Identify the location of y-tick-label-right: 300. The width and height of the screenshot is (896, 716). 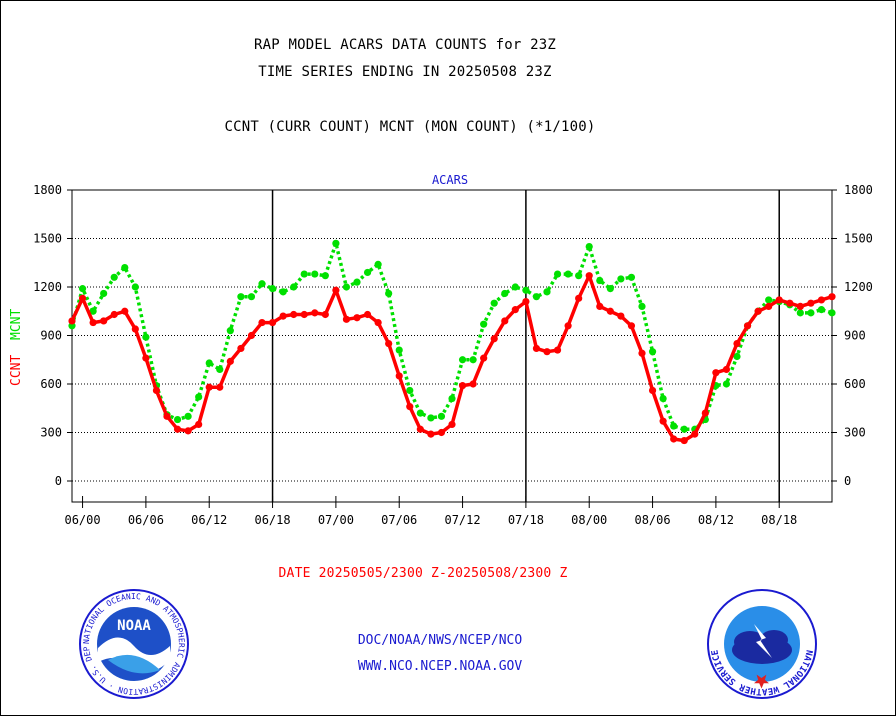
(855, 433).